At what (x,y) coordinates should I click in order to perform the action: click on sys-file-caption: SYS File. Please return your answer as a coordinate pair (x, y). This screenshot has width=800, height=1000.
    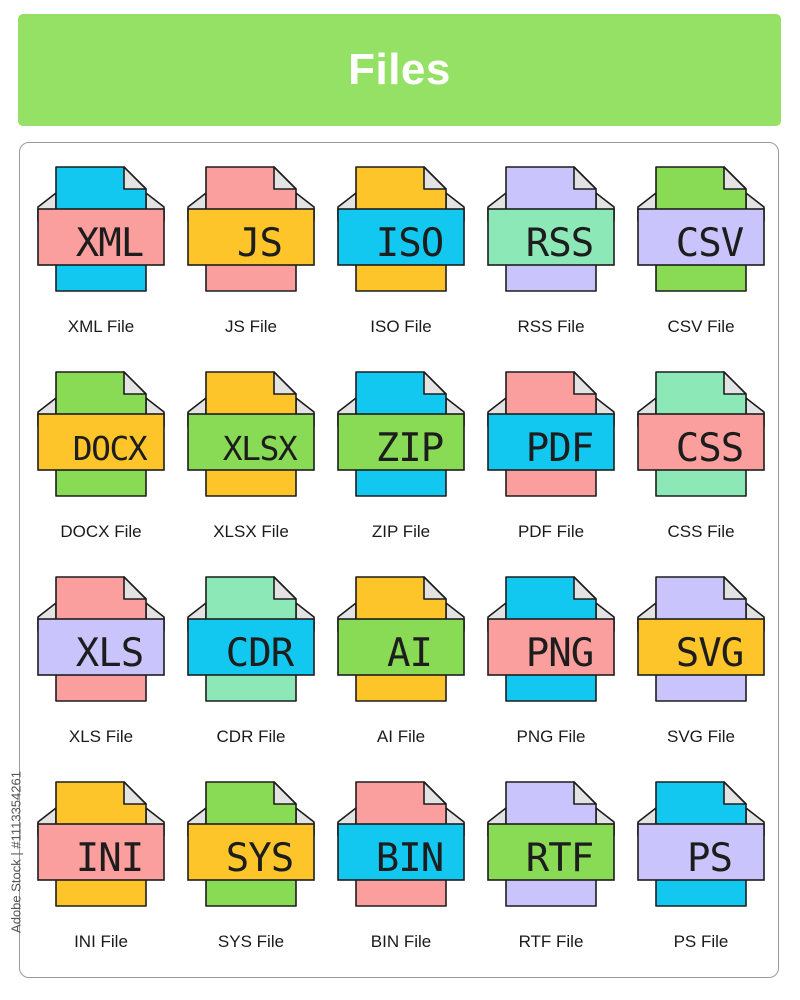
    Looking at the image, I should click on (251, 941).